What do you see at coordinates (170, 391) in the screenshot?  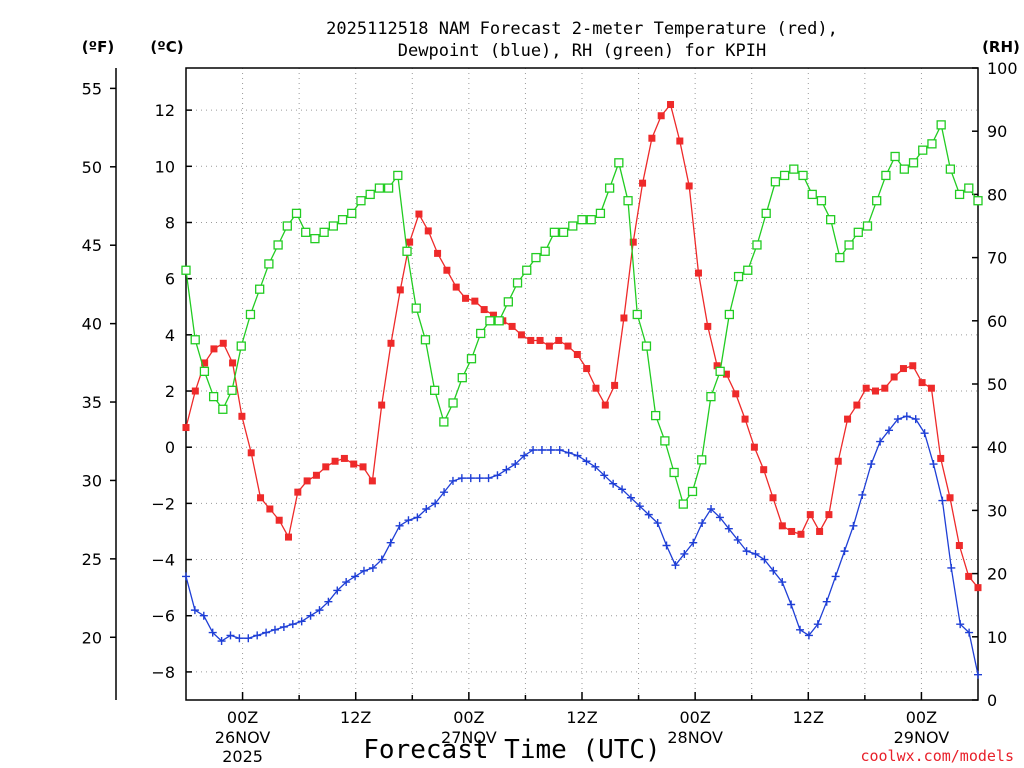 I see `celsius-tick-label: 2` at bounding box center [170, 391].